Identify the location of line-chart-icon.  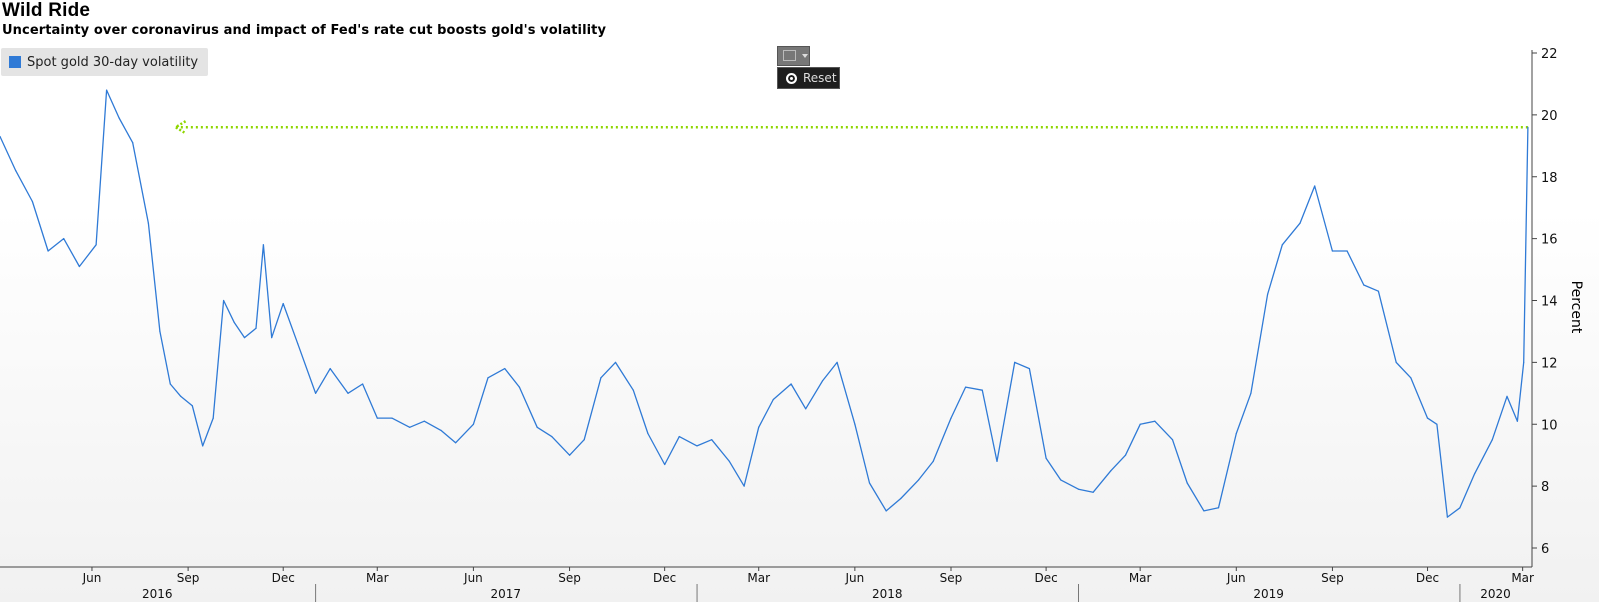
(789, 55).